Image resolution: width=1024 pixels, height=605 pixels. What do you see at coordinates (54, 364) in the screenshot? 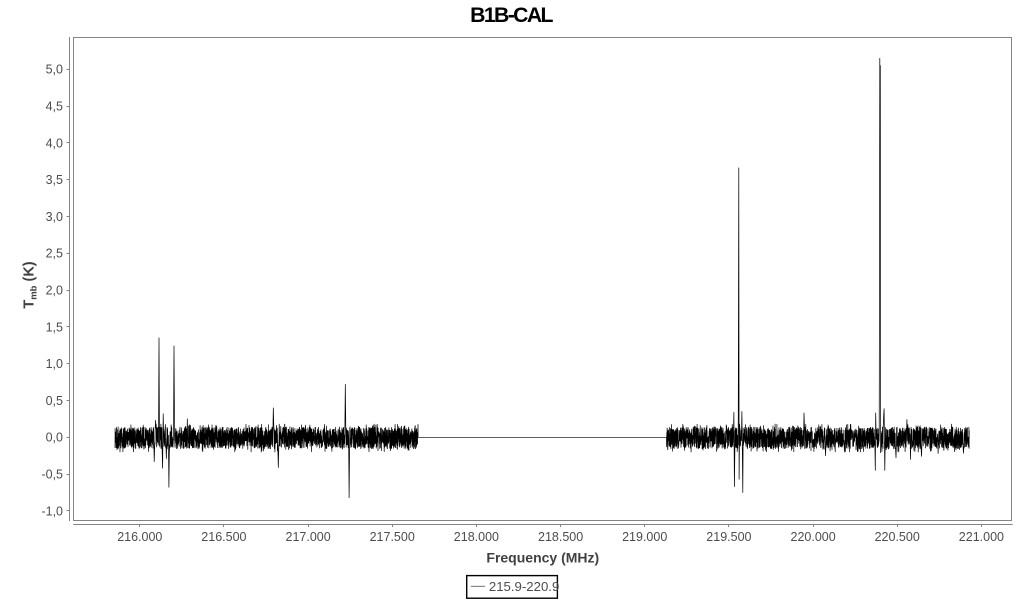
I see `svg-text: 1,0` at bounding box center [54, 364].